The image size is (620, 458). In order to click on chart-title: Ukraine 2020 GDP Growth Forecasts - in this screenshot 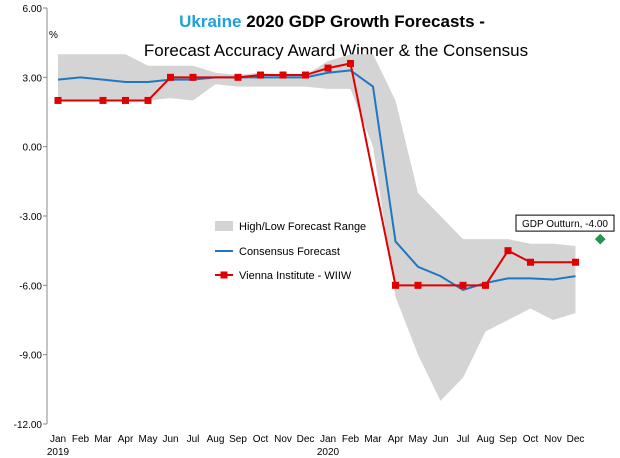, I will do `click(332, 21)`.